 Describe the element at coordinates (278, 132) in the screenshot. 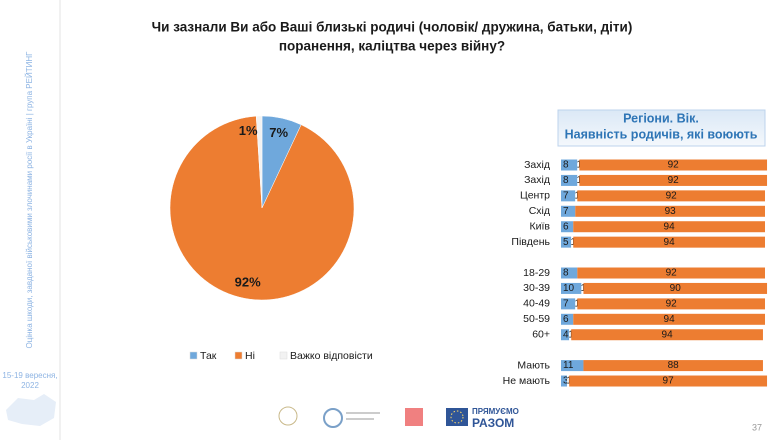

I see `pie-label: 7%` at that location.